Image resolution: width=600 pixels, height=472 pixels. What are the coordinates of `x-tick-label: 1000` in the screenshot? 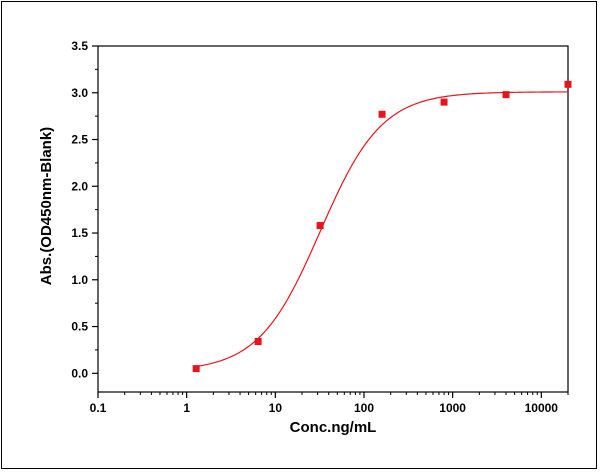 It's located at (452, 408).